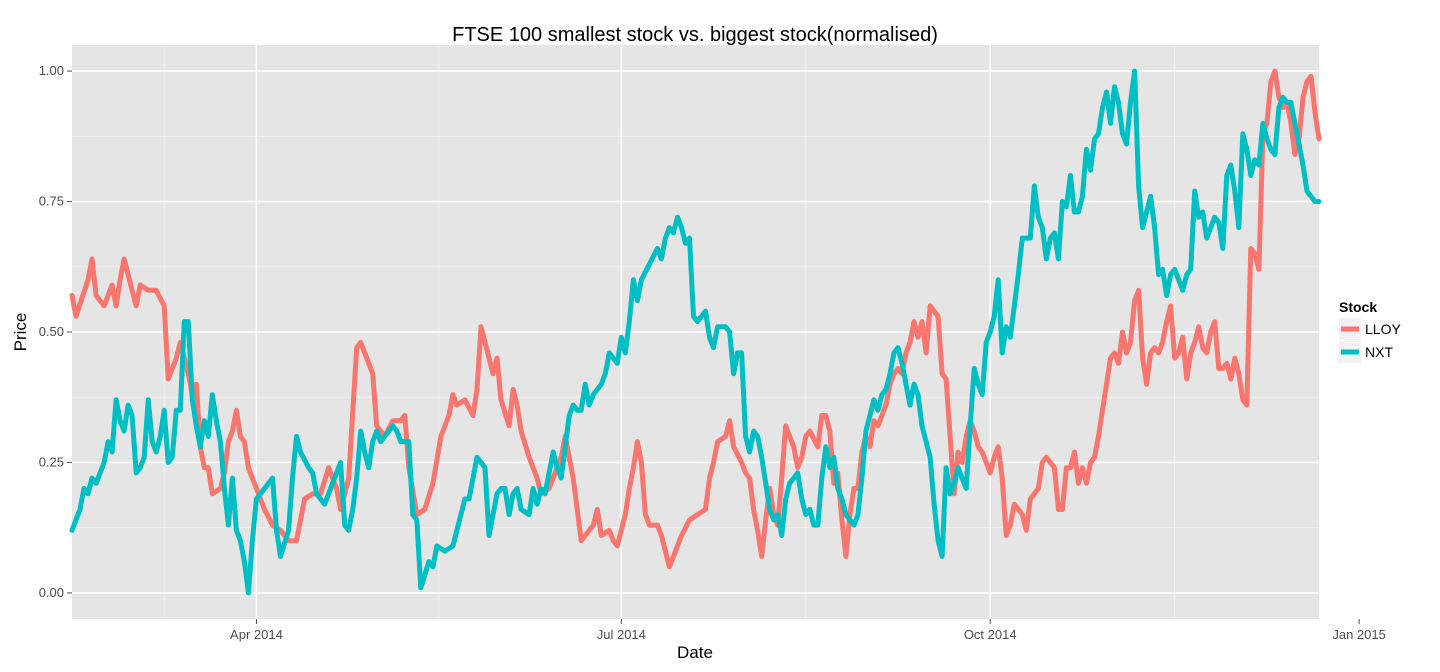  I want to click on legend: Stock LLOY NXT, so click(1370, 331).